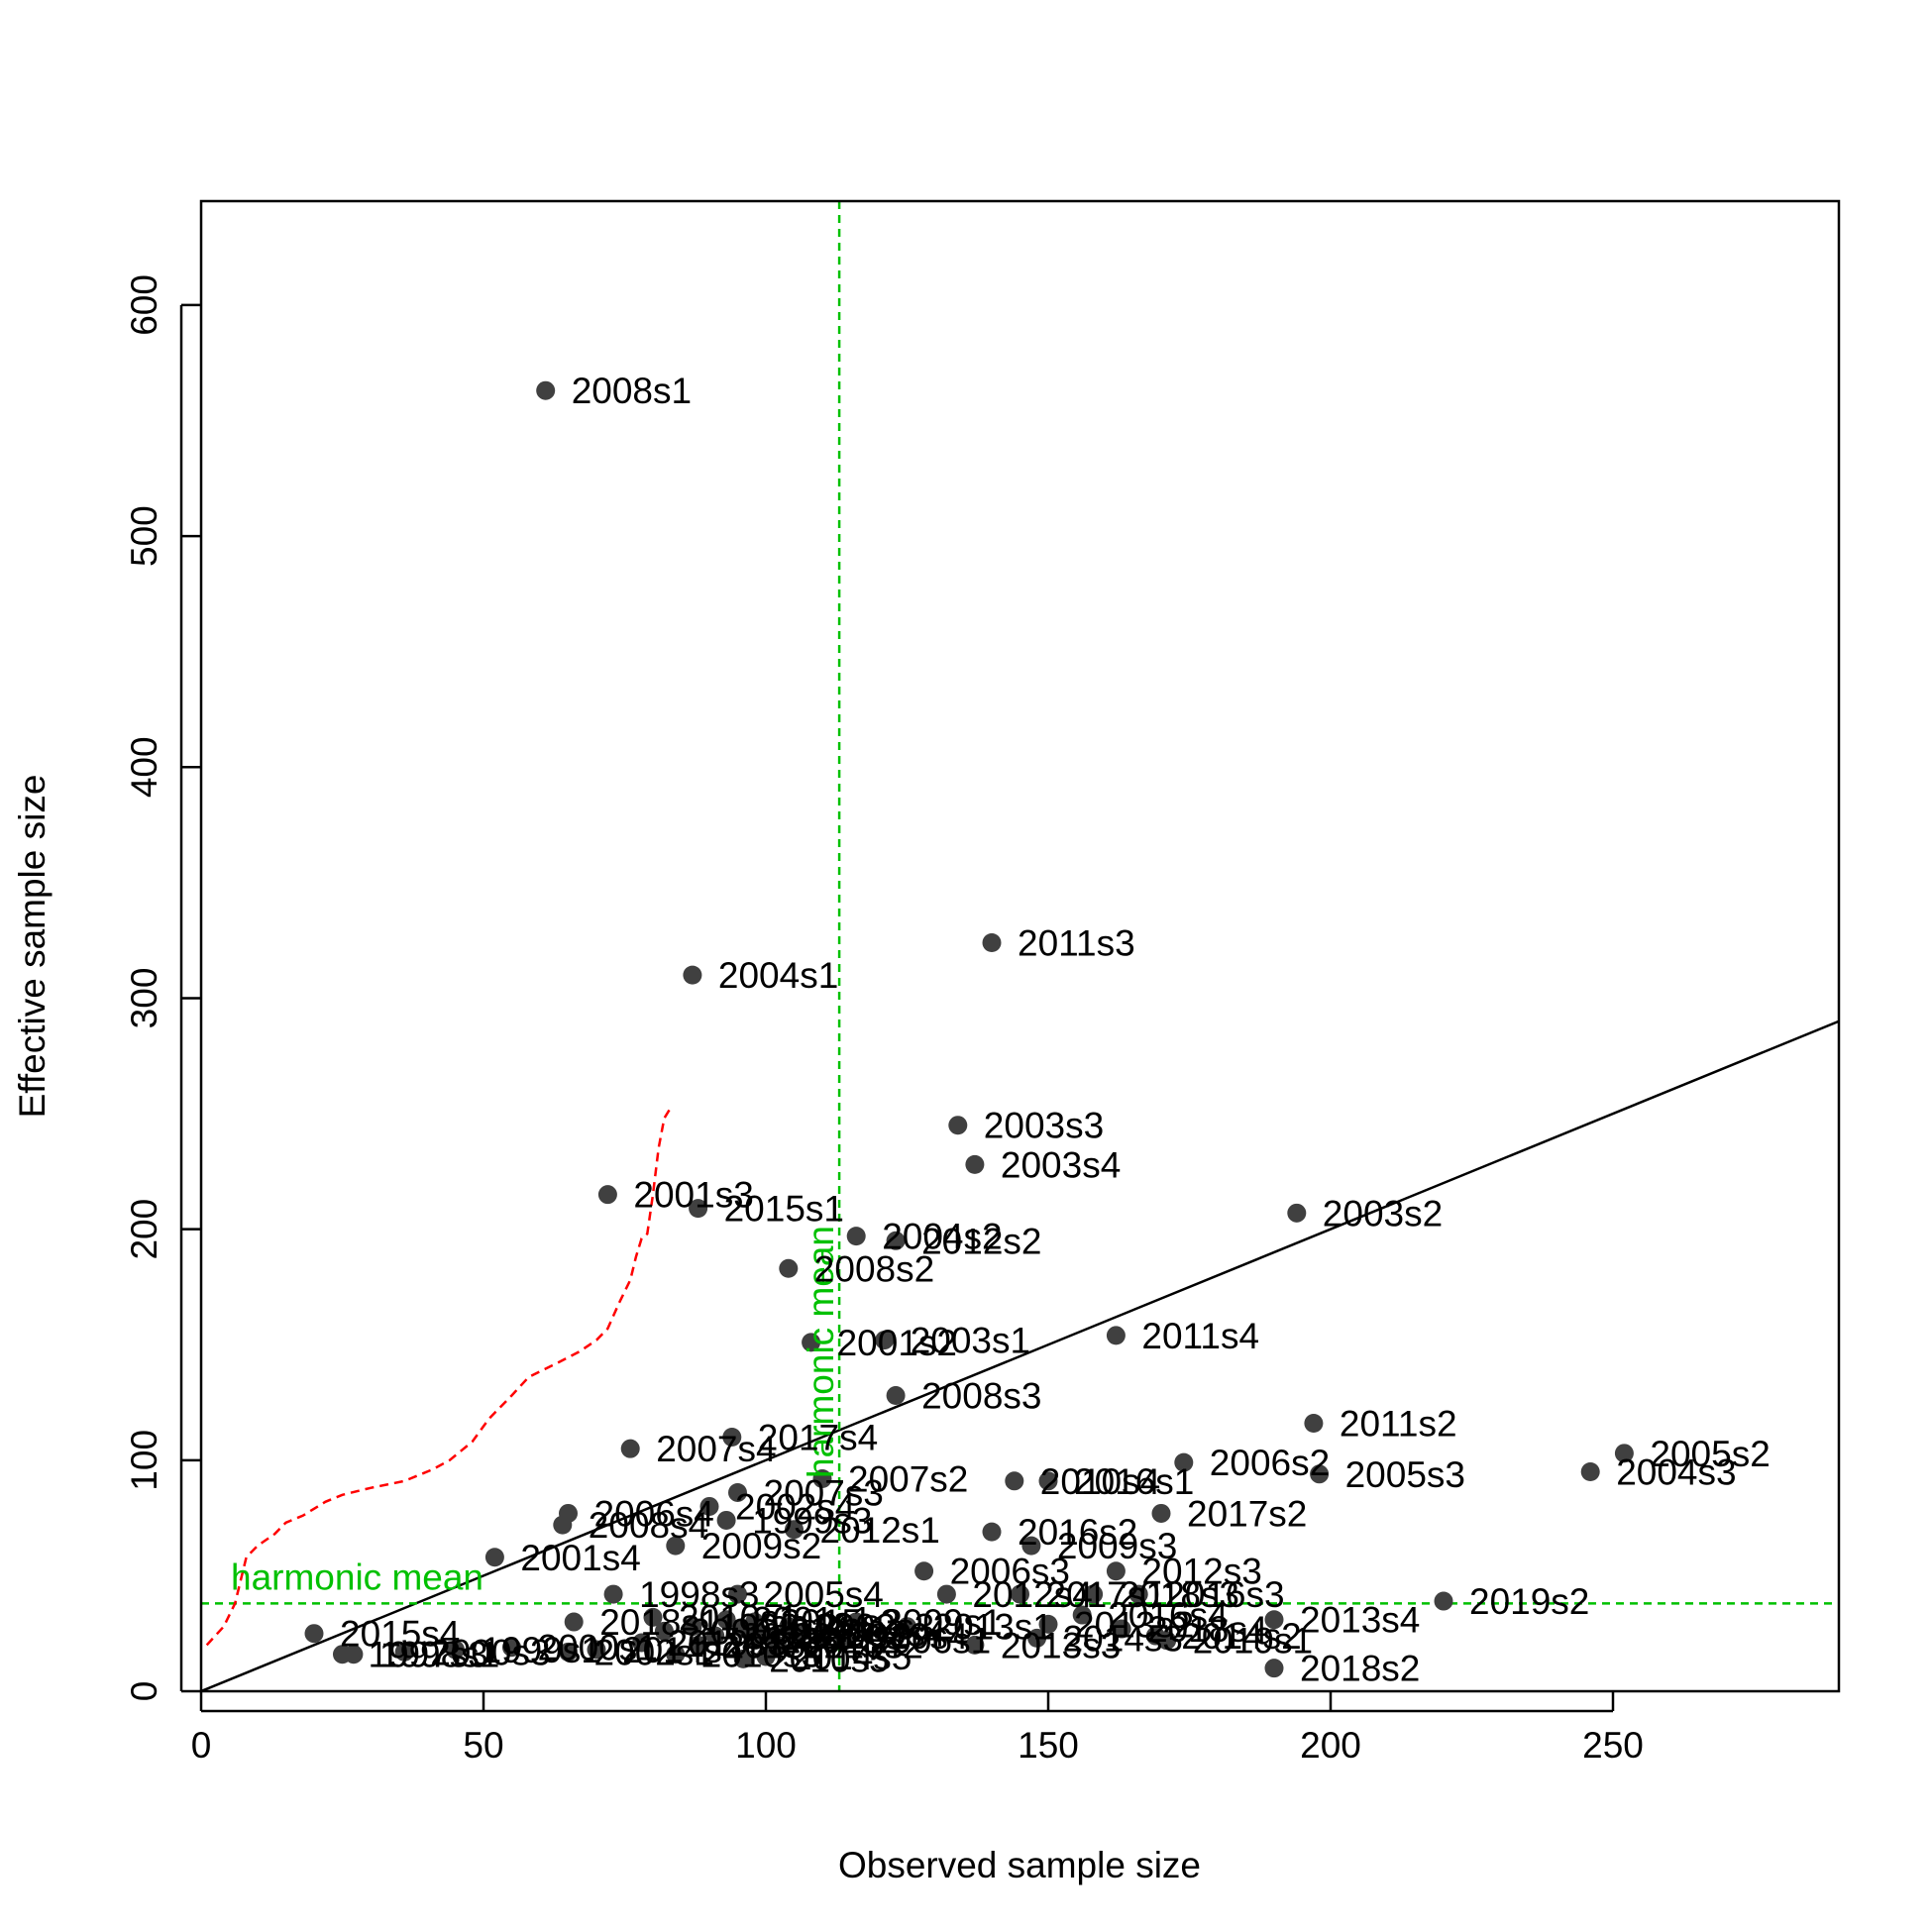 The height and width of the screenshot is (1932, 1932). What do you see at coordinates (1405, 1474) in the screenshot?
I see `point-label: 2005s3` at bounding box center [1405, 1474].